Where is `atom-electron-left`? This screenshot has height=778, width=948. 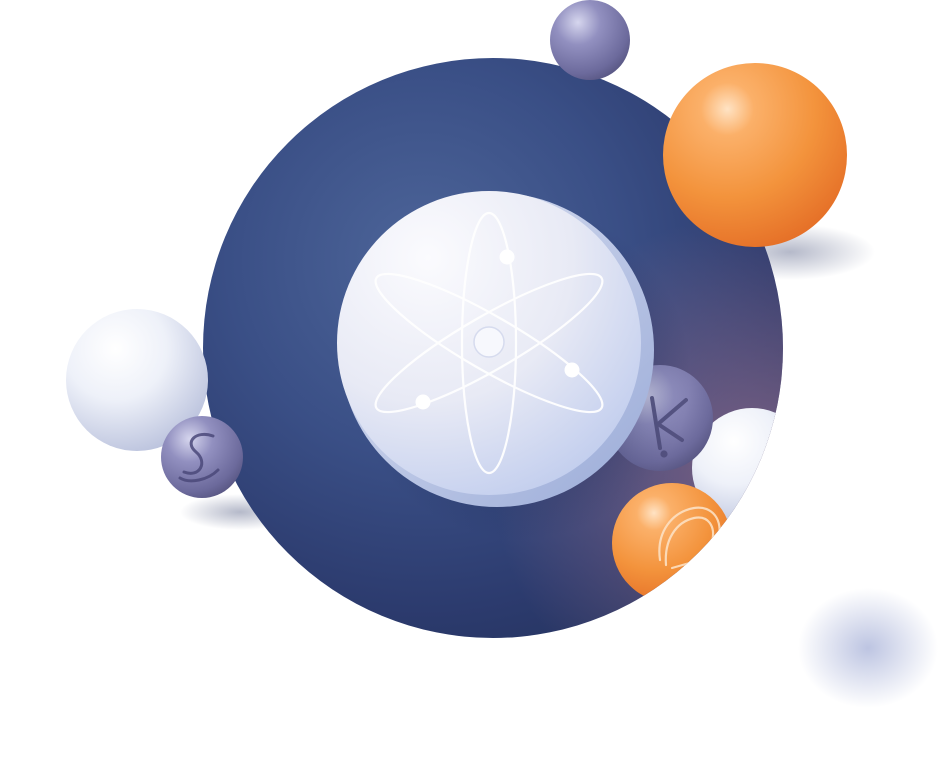
atom-electron-left is located at coordinates (423, 402).